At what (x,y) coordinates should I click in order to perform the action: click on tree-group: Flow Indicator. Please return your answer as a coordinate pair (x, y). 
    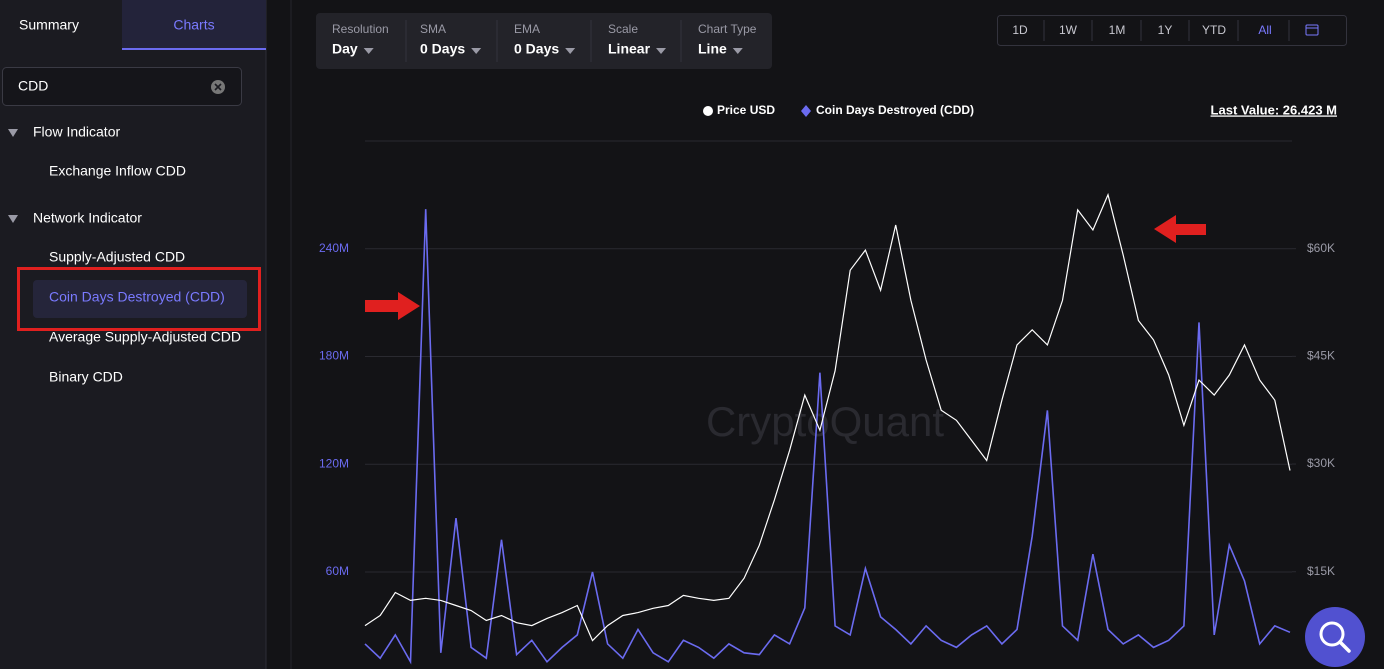
    Looking at the image, I should click on (76, 132).